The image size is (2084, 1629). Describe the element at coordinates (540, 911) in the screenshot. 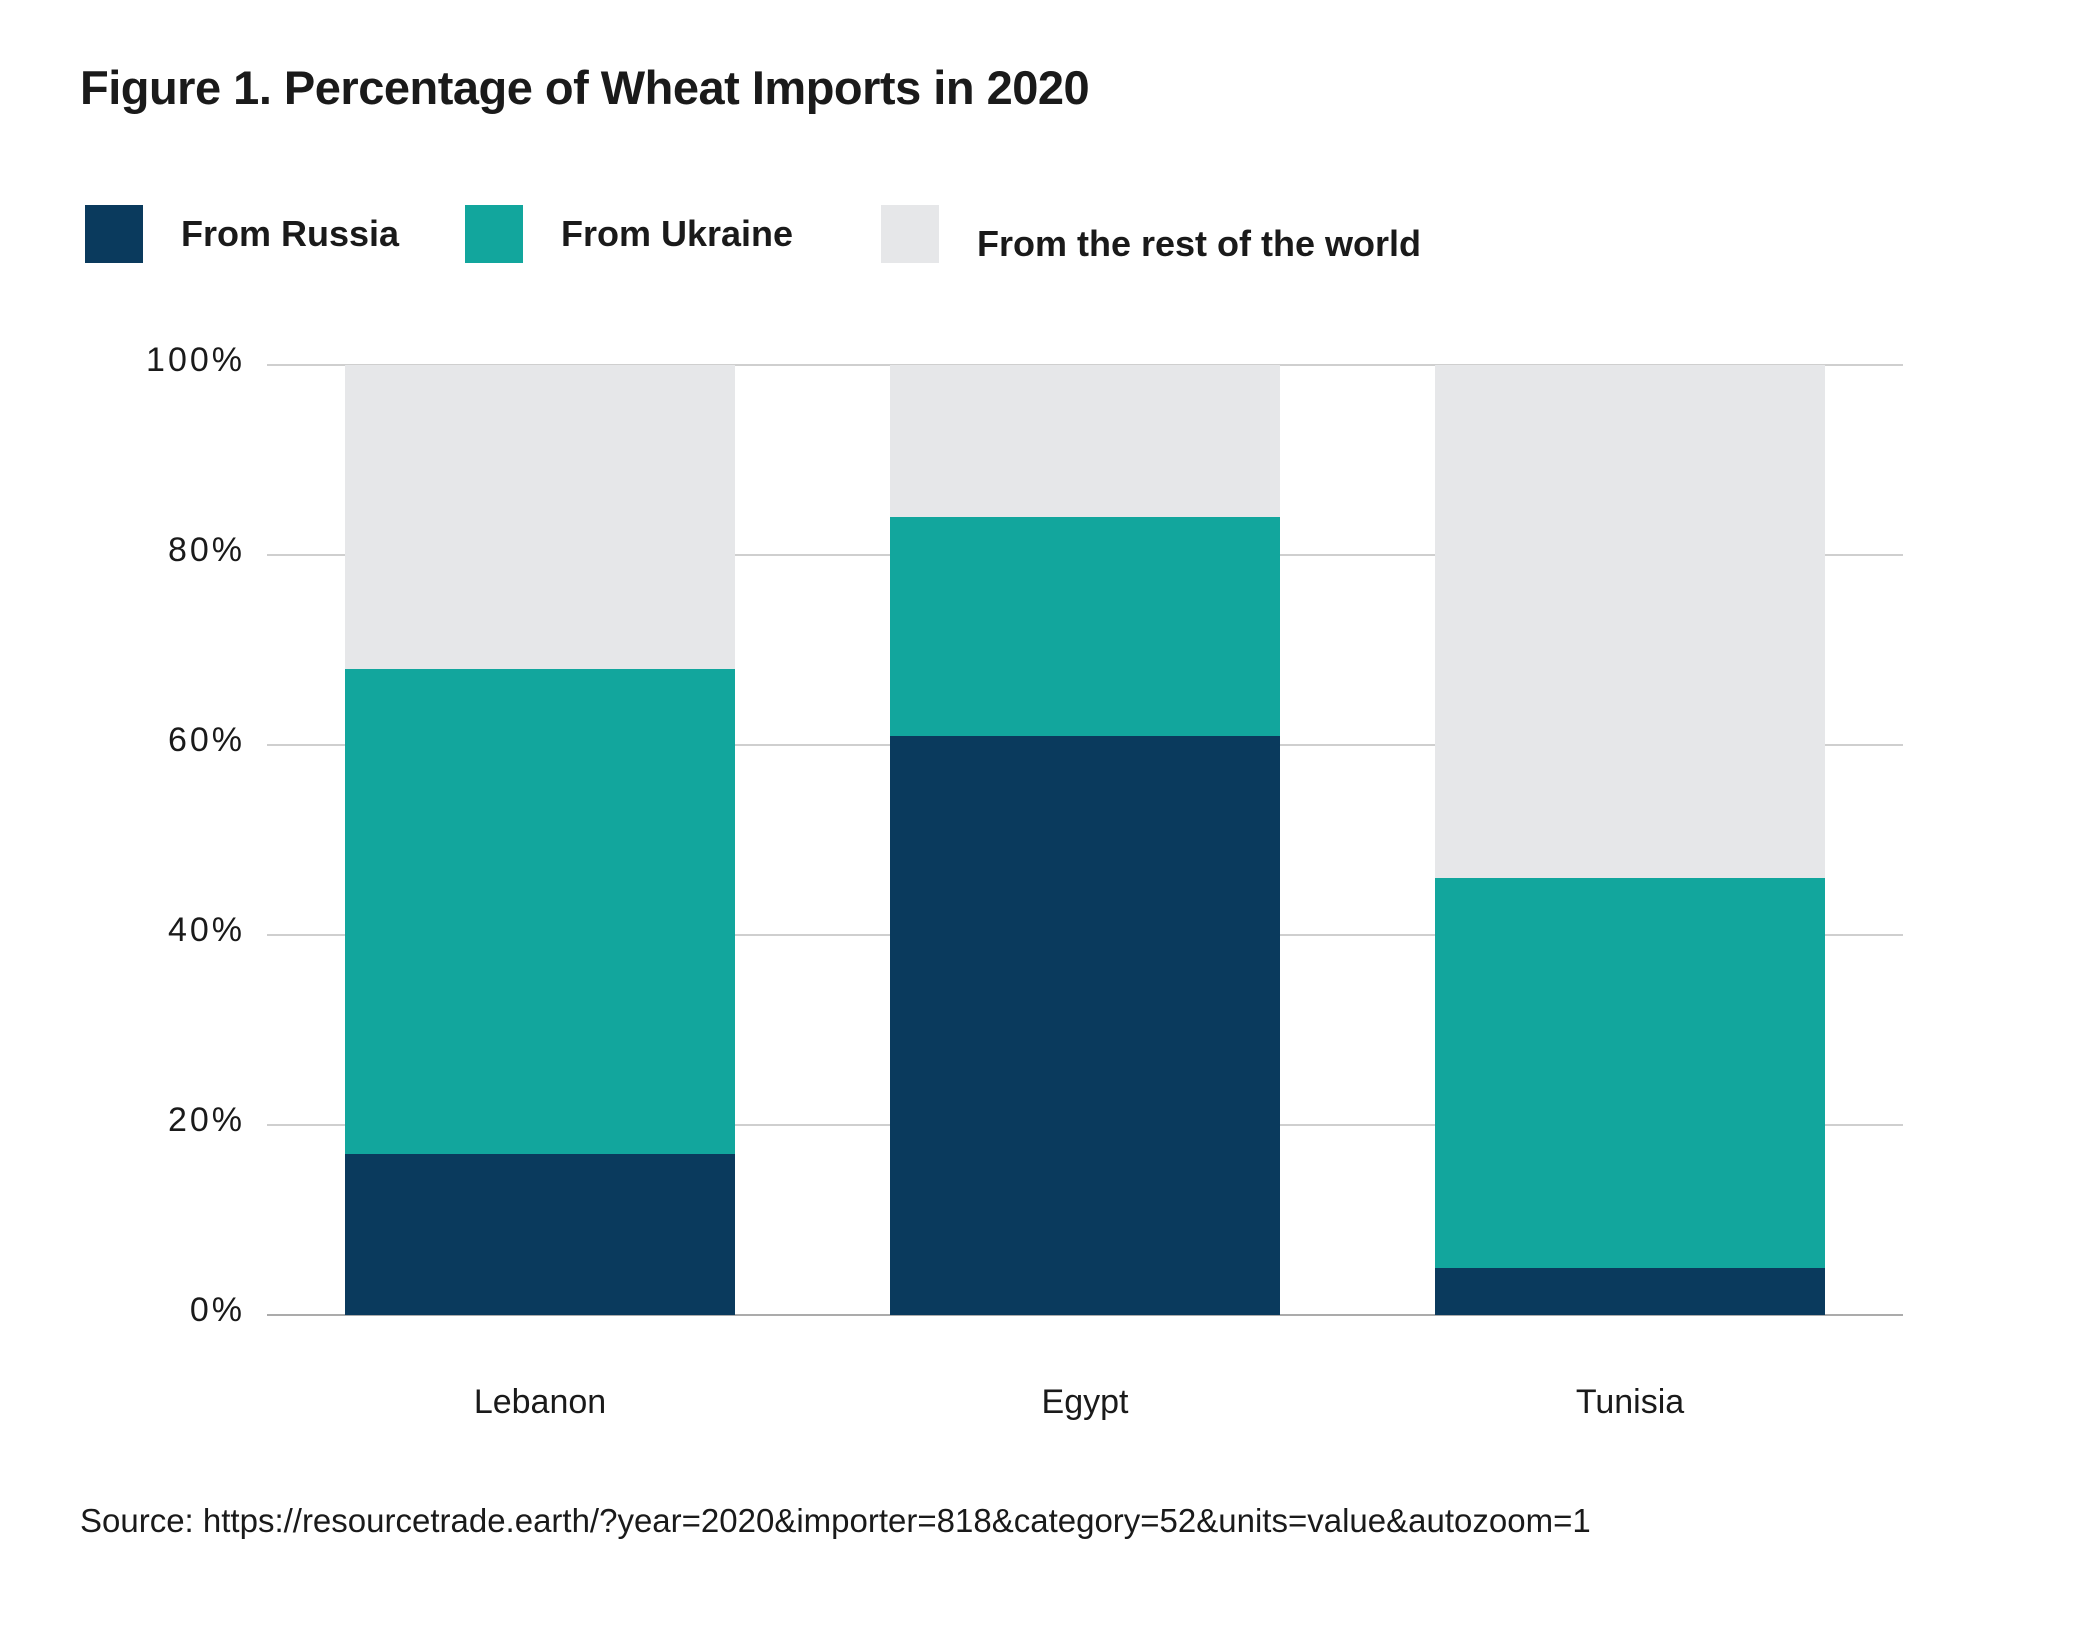

I see `bar-segment-lebanon-from-ukraine` at that location.